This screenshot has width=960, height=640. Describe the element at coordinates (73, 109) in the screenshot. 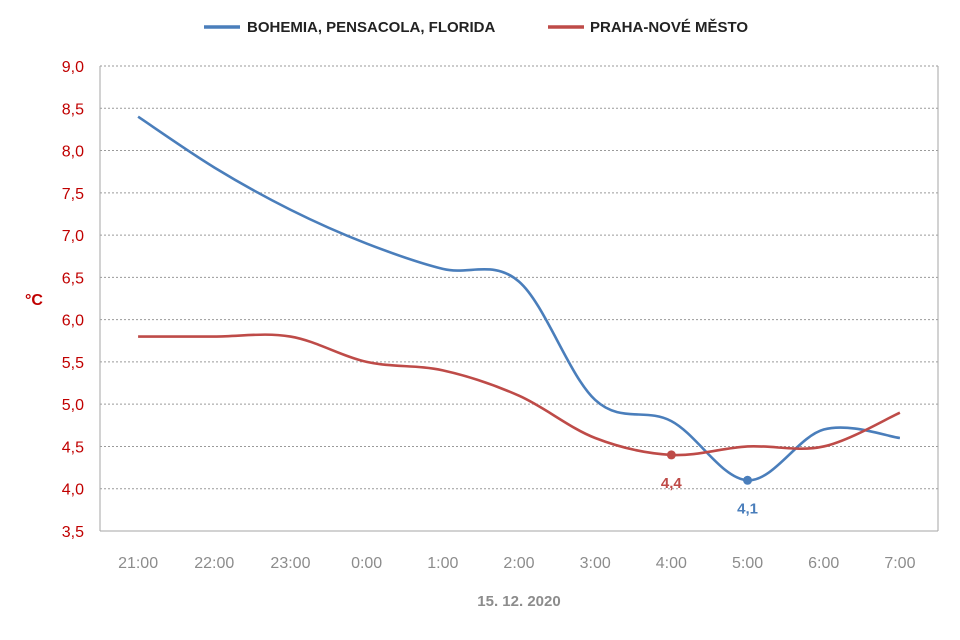

I see `y-tick-label: 8,5` at that location.